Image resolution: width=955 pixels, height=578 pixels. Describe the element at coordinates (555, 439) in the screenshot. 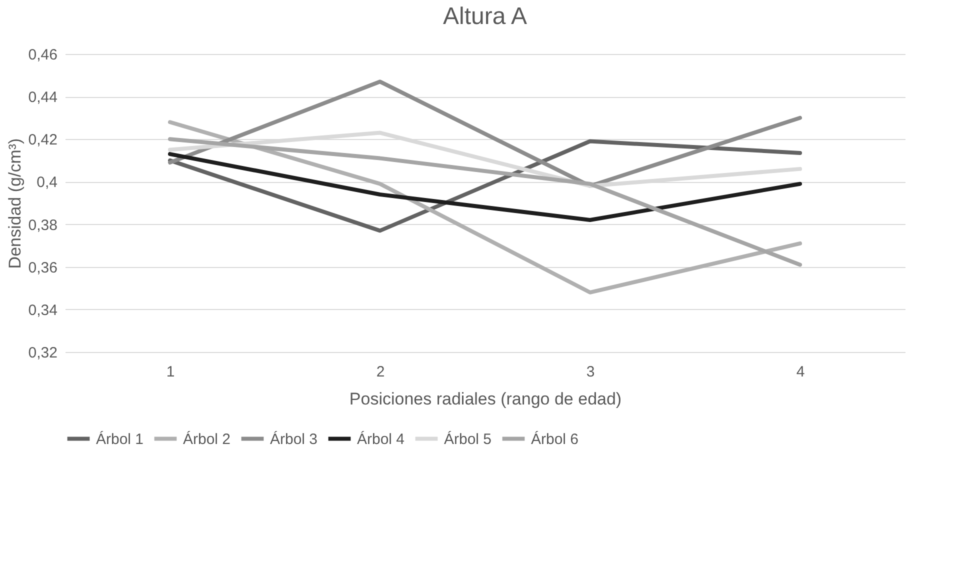

I see `legend-label: Árbol 6` at that location.